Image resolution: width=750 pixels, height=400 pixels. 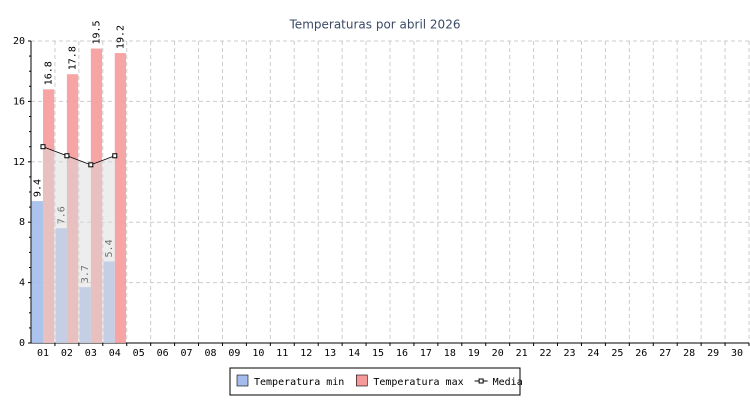 I want to click on y-tick-label: 12, so click(x=19, y=162).